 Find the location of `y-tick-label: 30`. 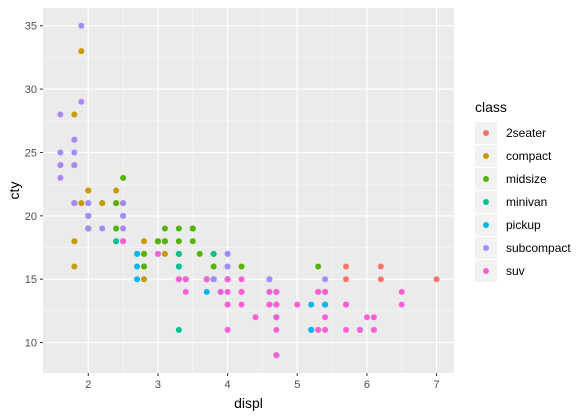

y-tick-label: 30 is located at coordinates (31, 90).